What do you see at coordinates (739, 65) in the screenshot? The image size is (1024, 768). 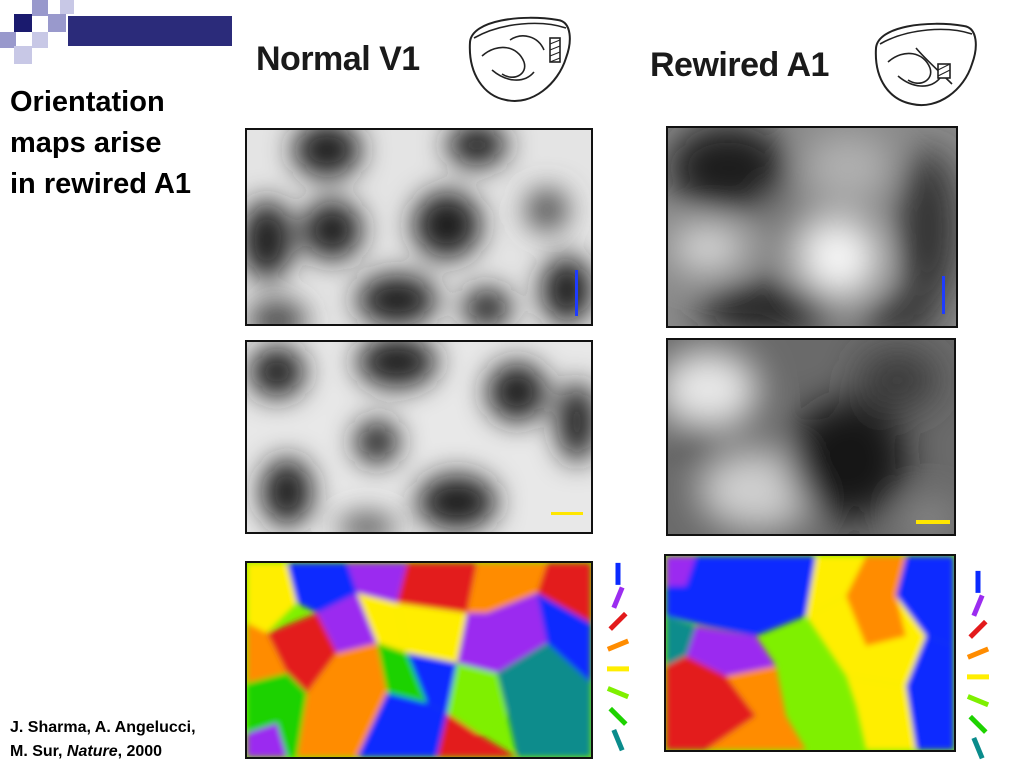 I see `heading-rewired-a1: Rewired A1` at bounding box center [739, 65].